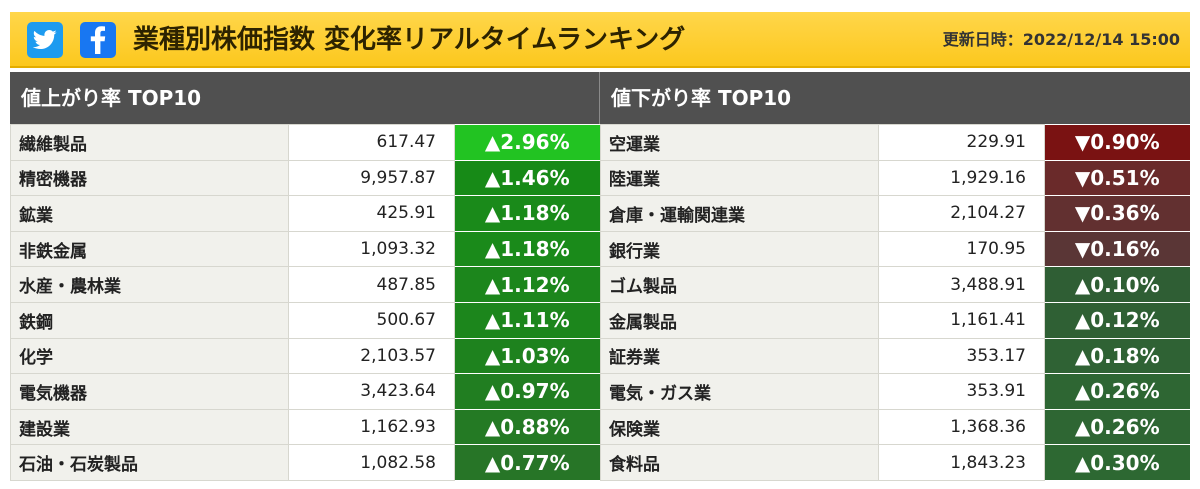 This screenshot has height=489, width=1200. I want to click on gainers-sector-name: 繊維製品, so click(149, 142).